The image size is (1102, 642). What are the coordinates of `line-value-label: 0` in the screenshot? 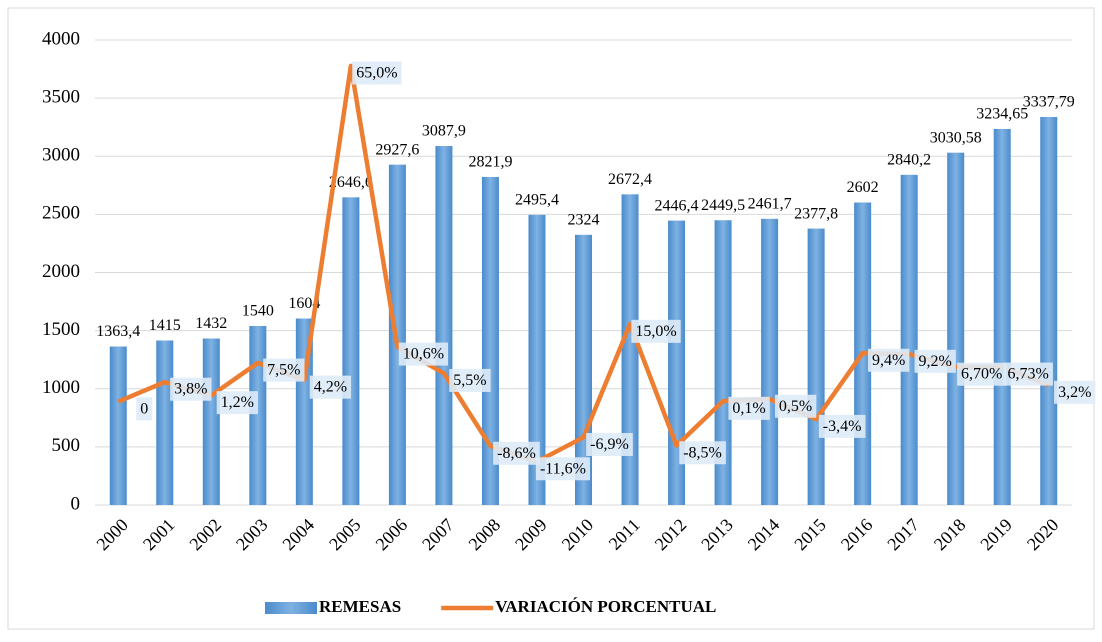 It's located at (144, 408).